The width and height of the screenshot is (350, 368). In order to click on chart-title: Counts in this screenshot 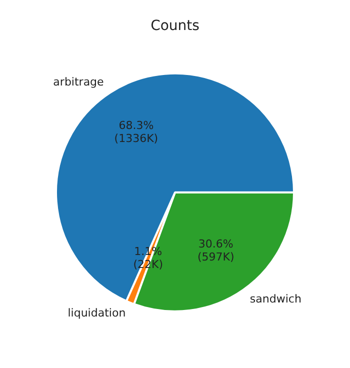, I will do `click(175, 26)`.